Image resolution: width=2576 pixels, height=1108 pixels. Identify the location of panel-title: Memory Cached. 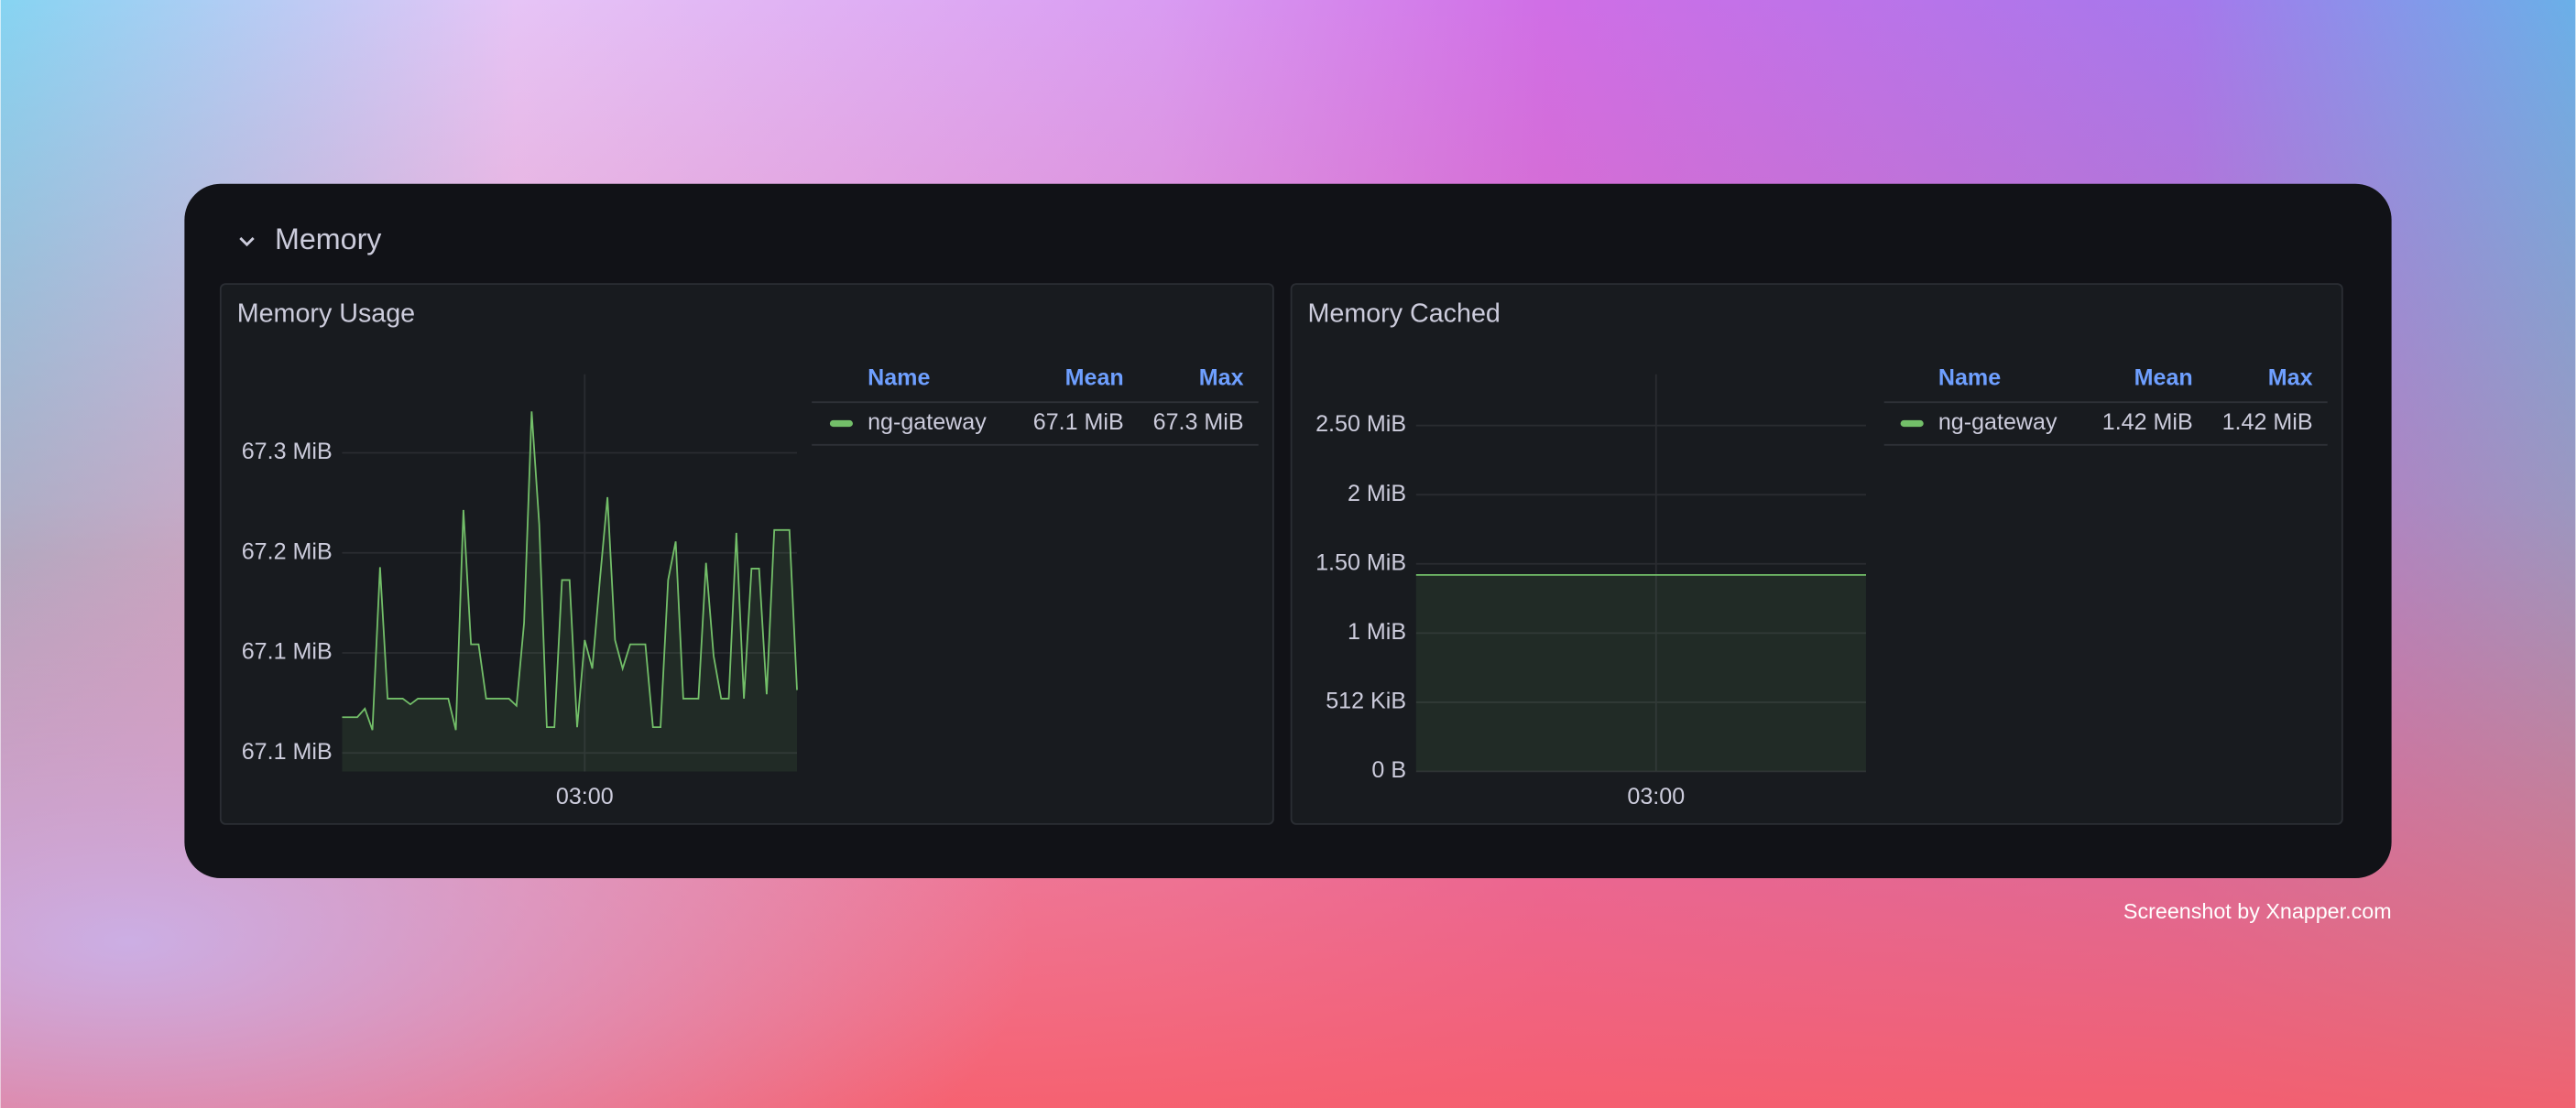
(1405, 314).